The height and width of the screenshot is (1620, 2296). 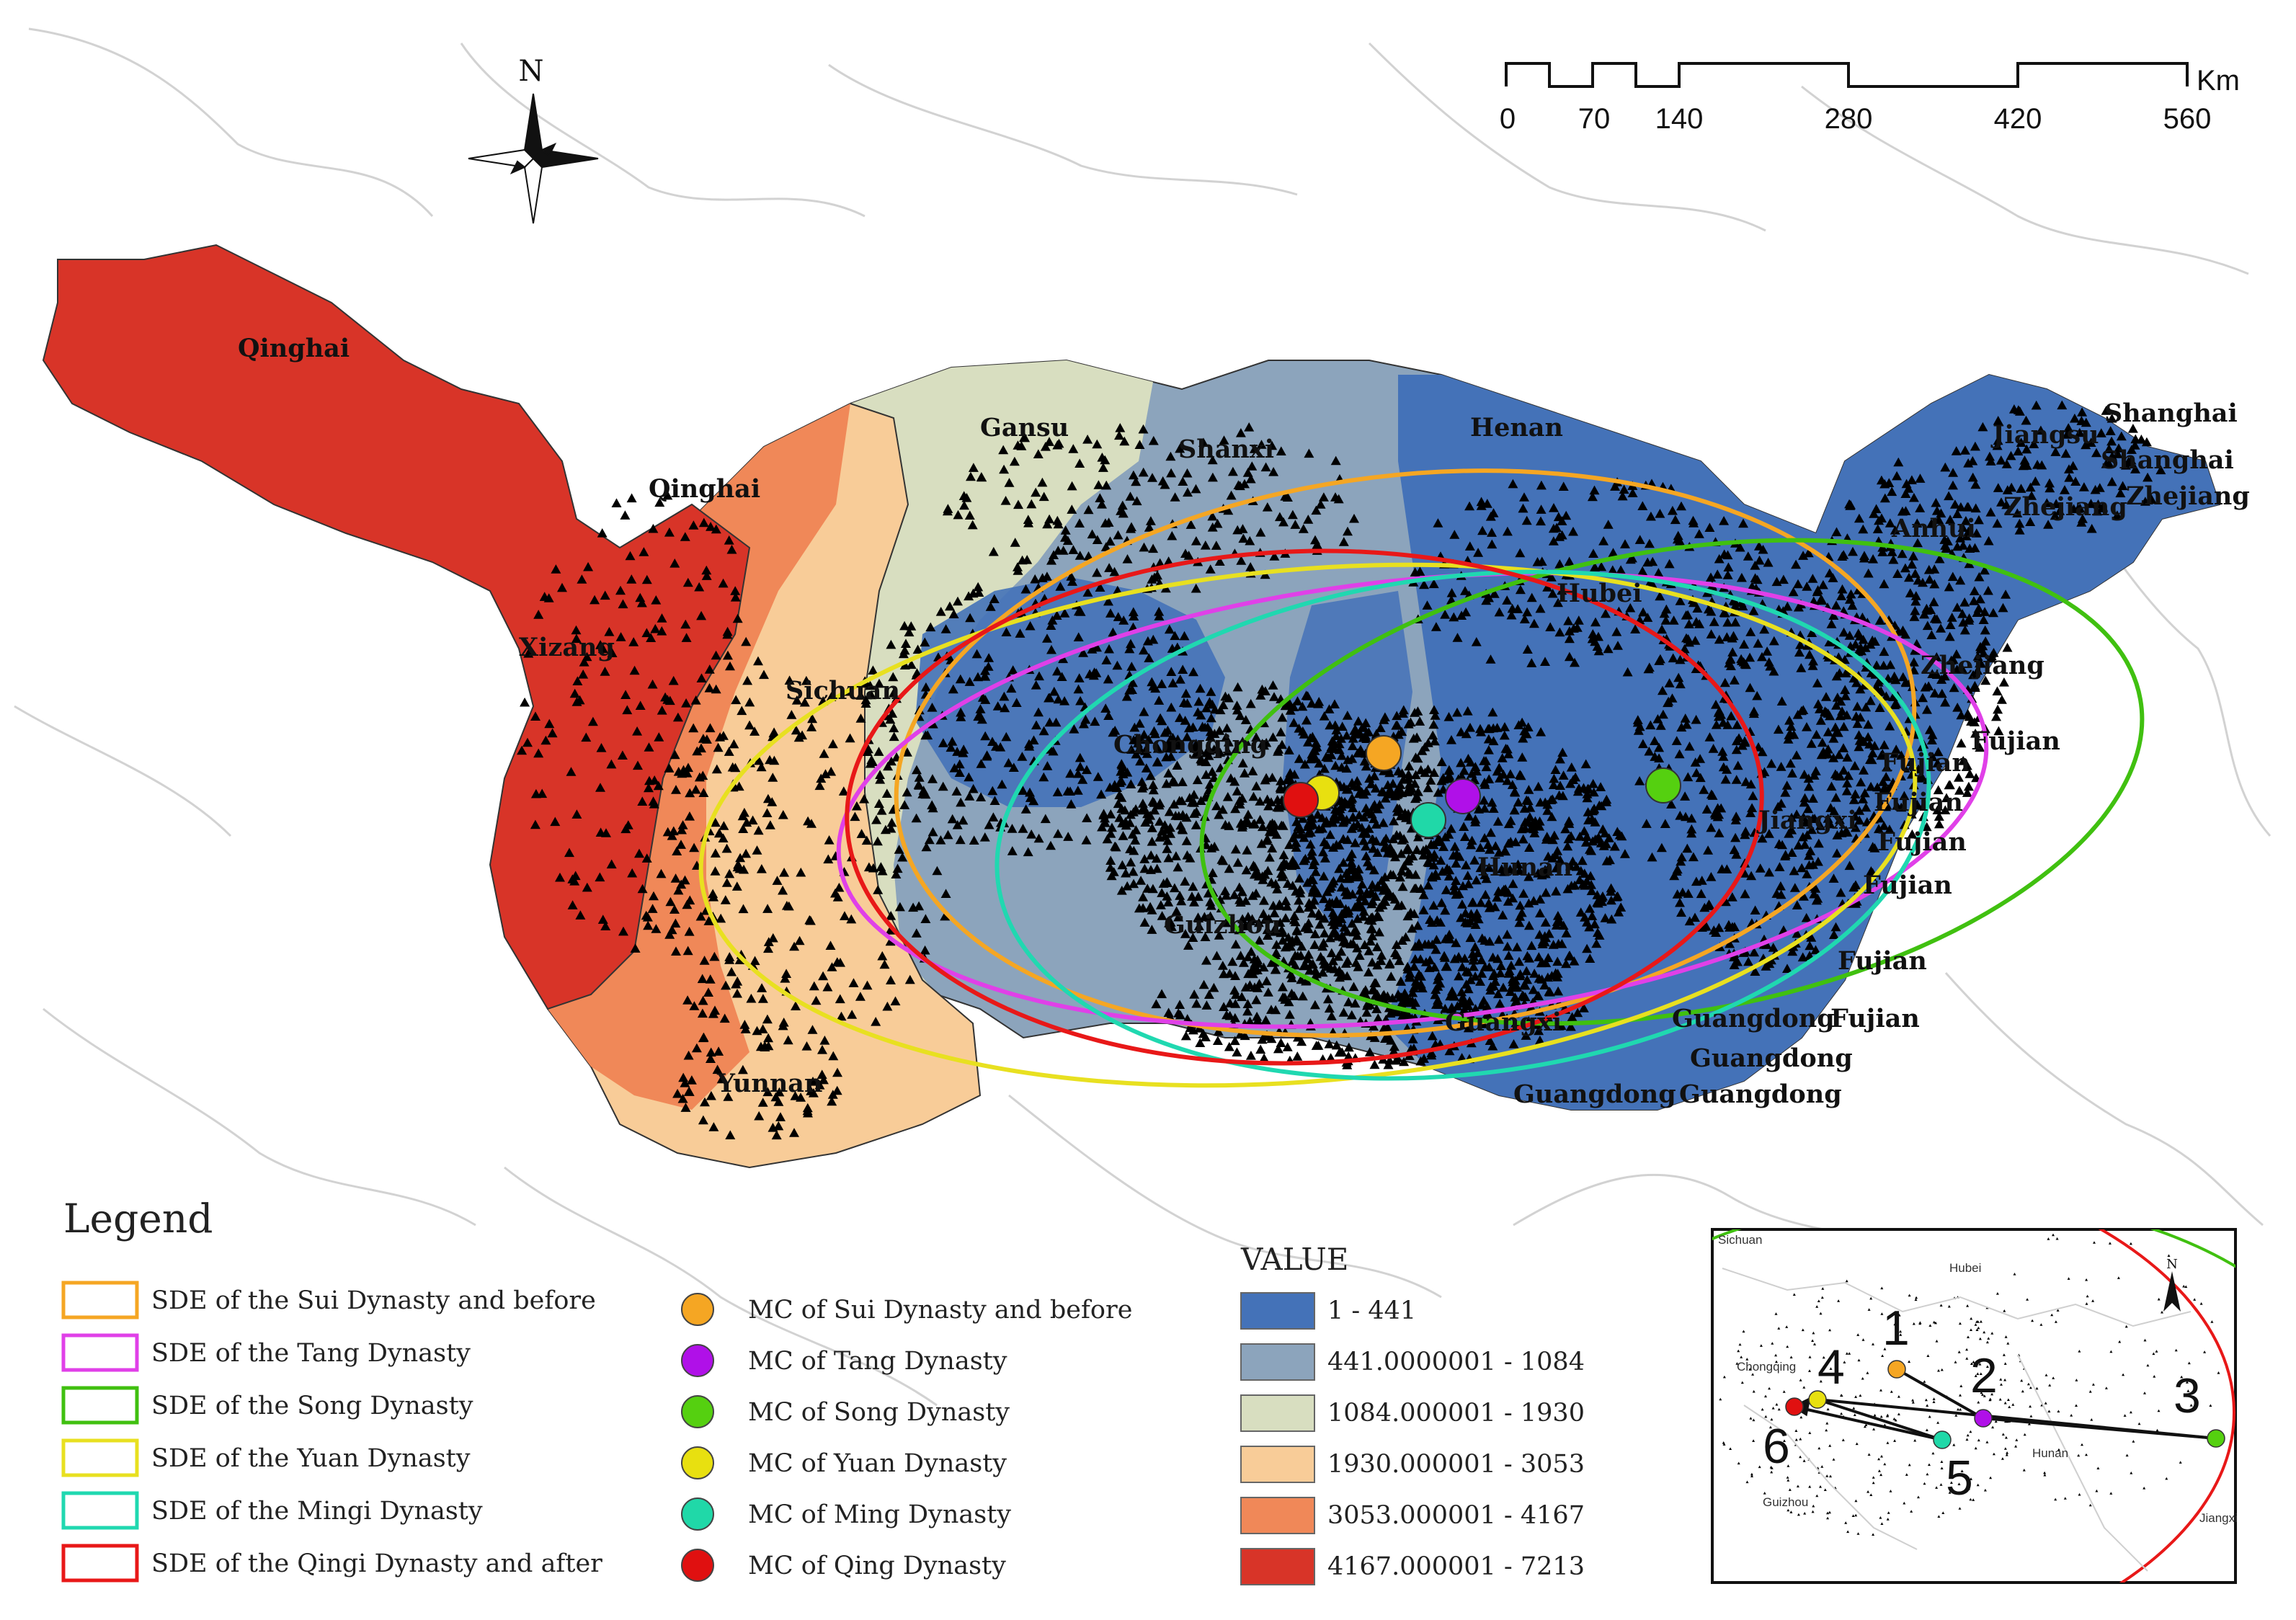 What do you see at coordinates (1934, 528) in the screenshot?
I see `province-label: Anhui` at bounding box center [1934, 528].